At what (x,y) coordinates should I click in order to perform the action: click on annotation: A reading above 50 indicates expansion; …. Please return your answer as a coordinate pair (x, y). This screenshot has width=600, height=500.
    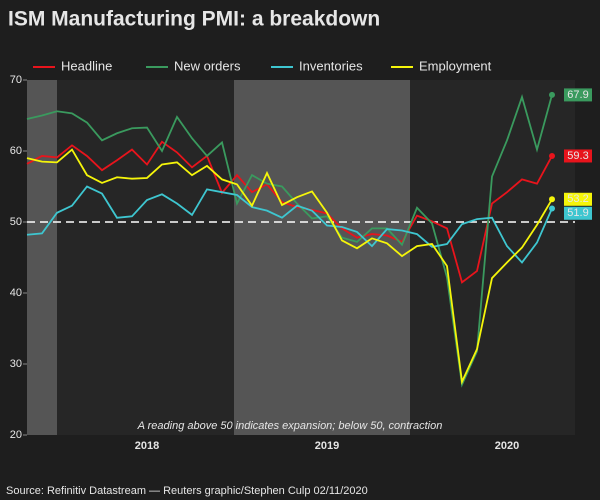
    Looking at the image, I should click on (290, 426).